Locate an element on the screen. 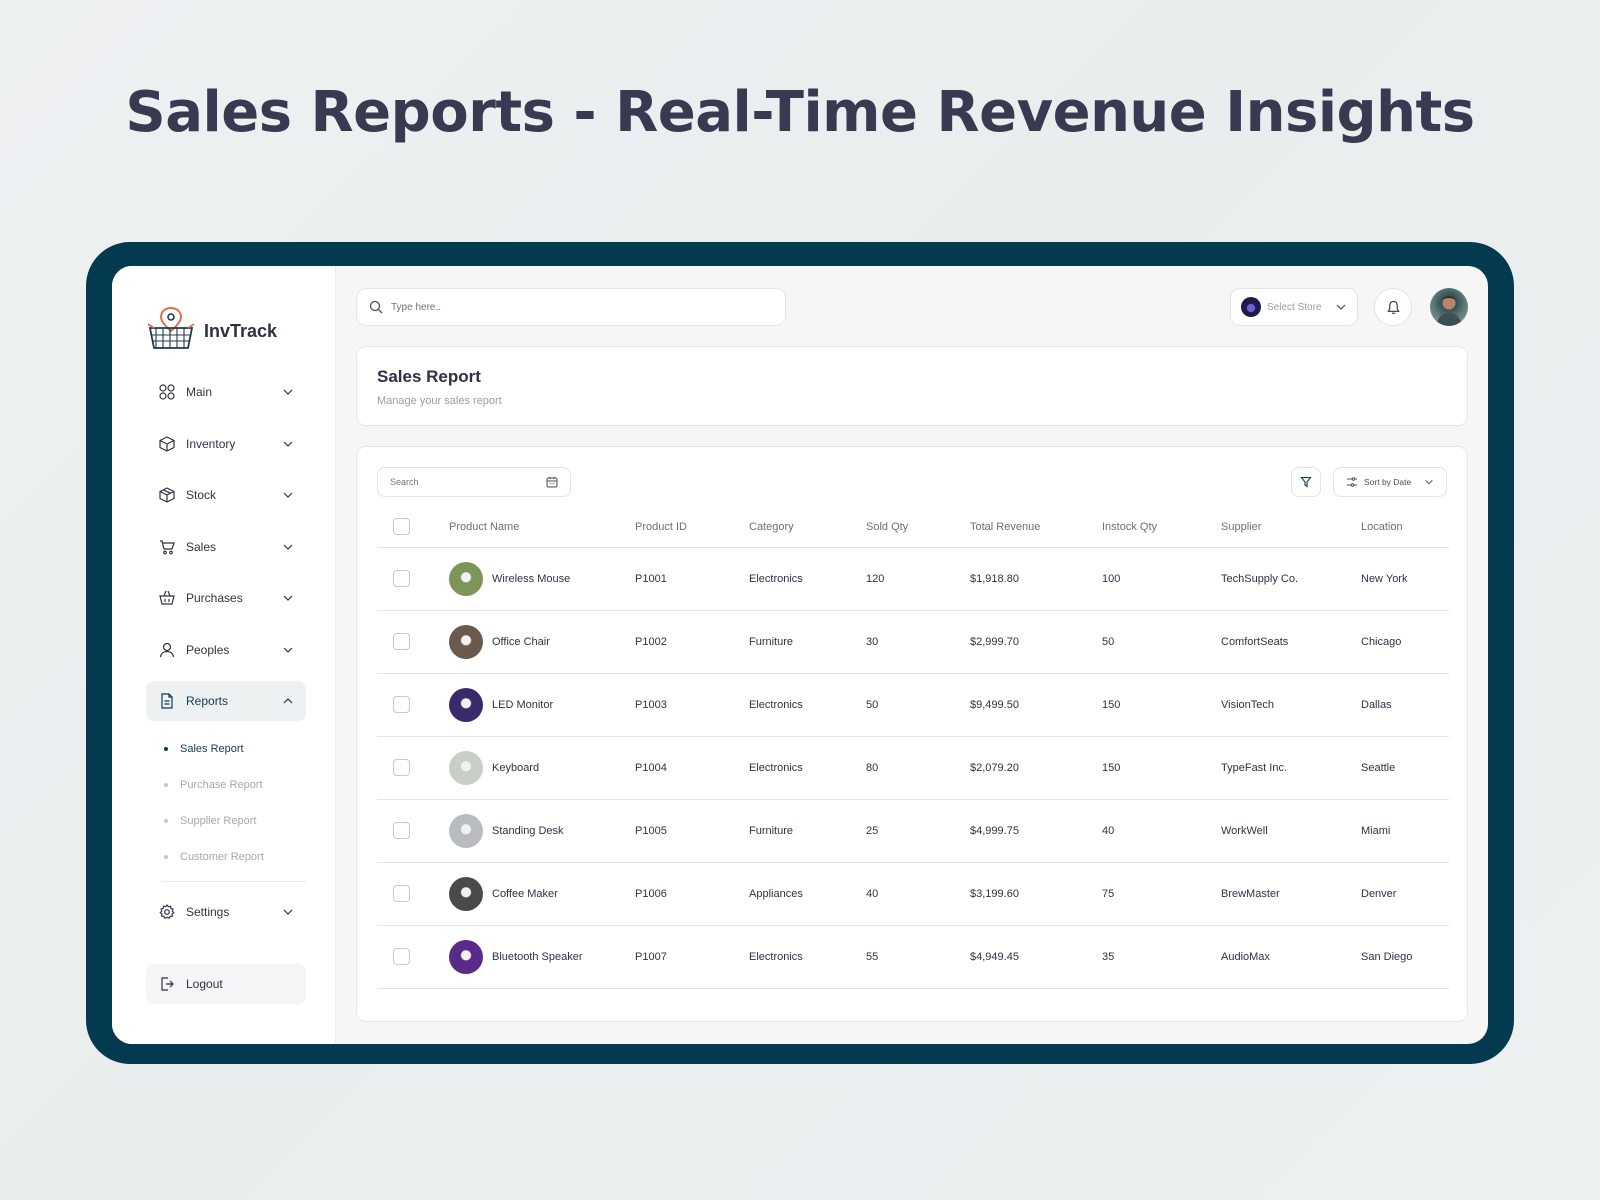 Image resolution: width=1600 pixels, height=1200 pixels. cell-sold: 30 is located at coordinates (918, 642).